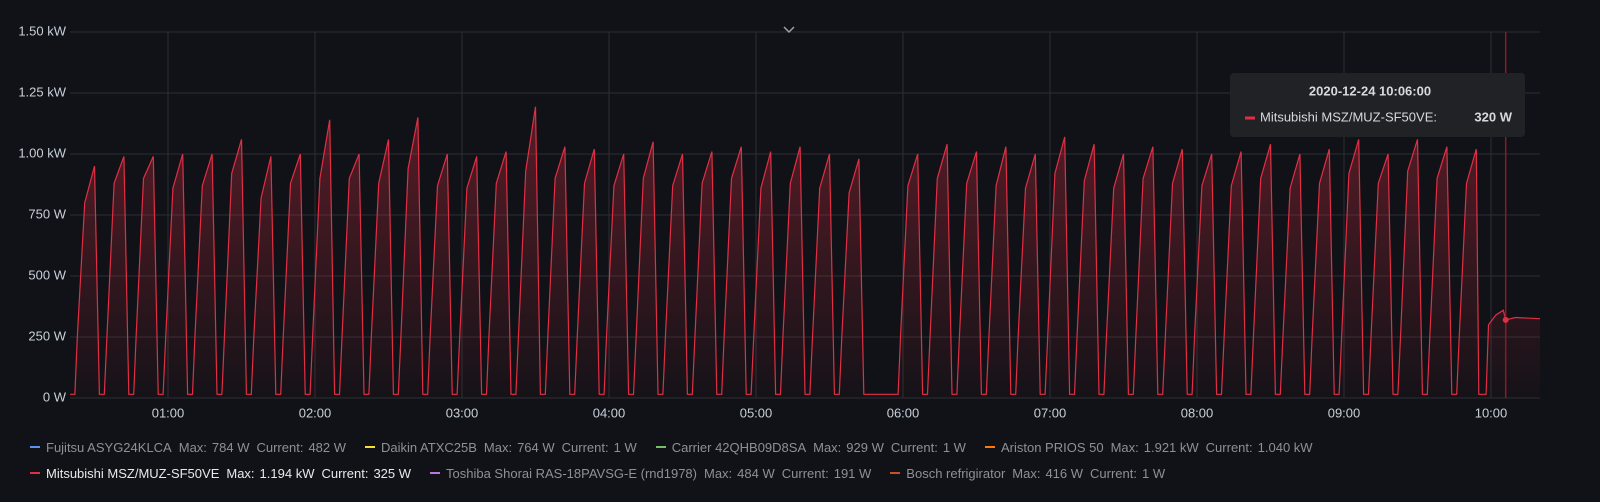 Image resolution: width=1600 pixels, height=502 pixels. What do you see at coordinates (1370, 90) in the screenshot?
I see `tooltip-title: 2020-12-24 10:06:00` at bounding box center [1370, 90].